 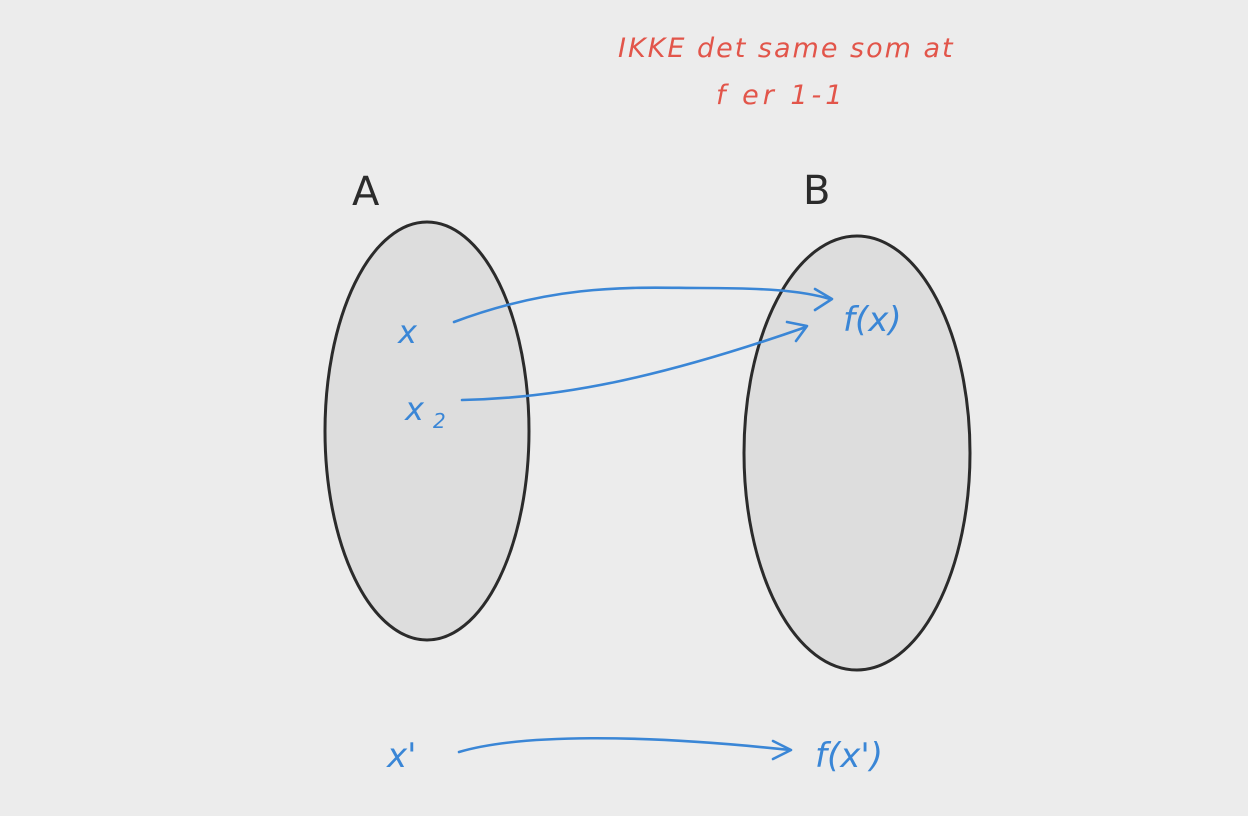 I want to click on set-b-label: B, so click(x=816, y=191).